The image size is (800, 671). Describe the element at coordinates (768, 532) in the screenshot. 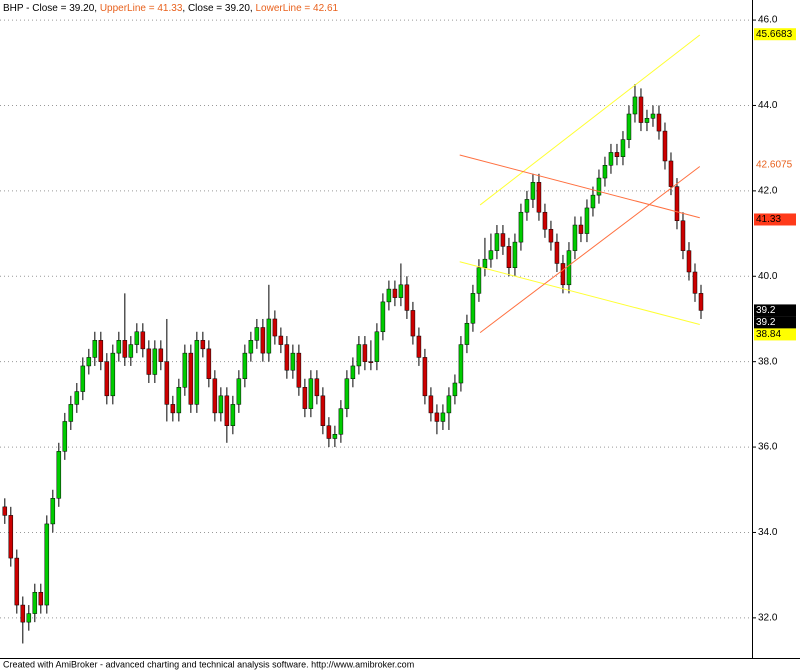

I see `y-tick-label: 34.0` at that location.